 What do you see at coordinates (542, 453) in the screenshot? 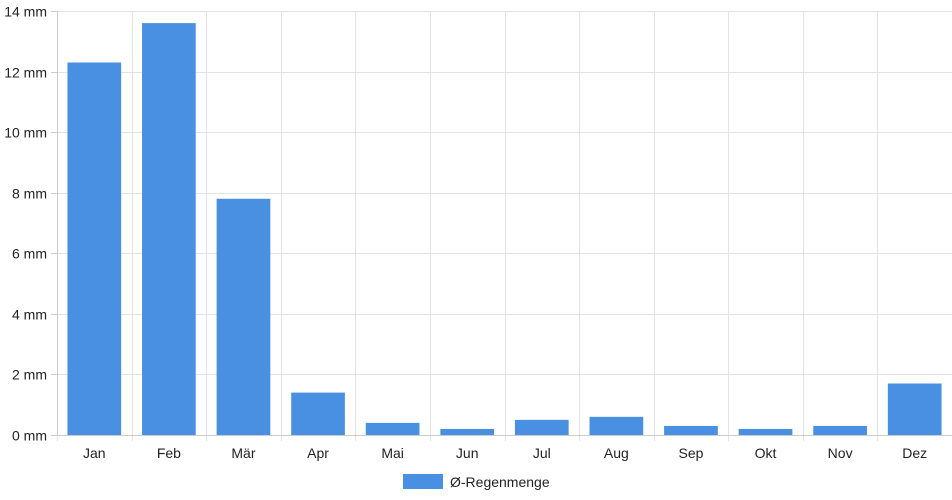
I see `x-tick-label: Jul` at bounding box center [542, 453].